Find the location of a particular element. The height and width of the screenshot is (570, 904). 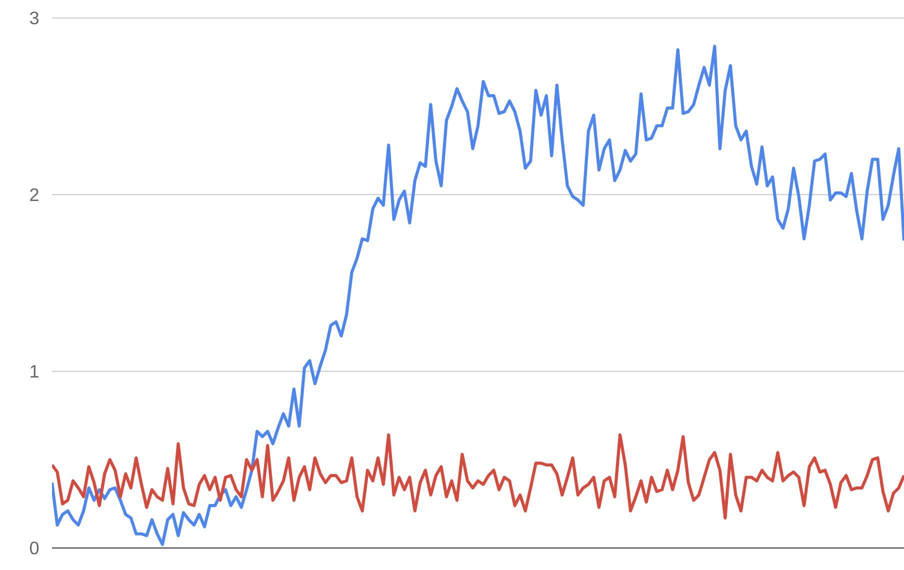

y-tick-label: 3 is located at coordinates (34, 18).